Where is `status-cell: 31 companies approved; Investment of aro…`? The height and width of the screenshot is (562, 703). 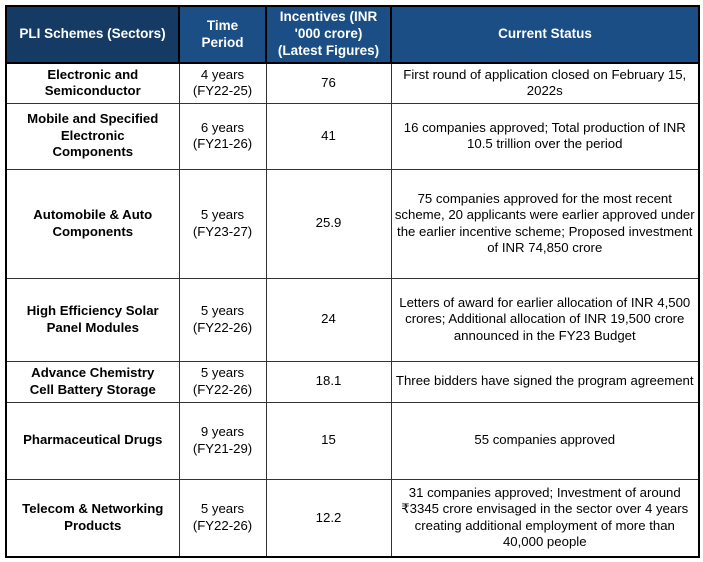 status-cell: 31 companies approved; Investment of aro… is located at coordinates (545, 518).